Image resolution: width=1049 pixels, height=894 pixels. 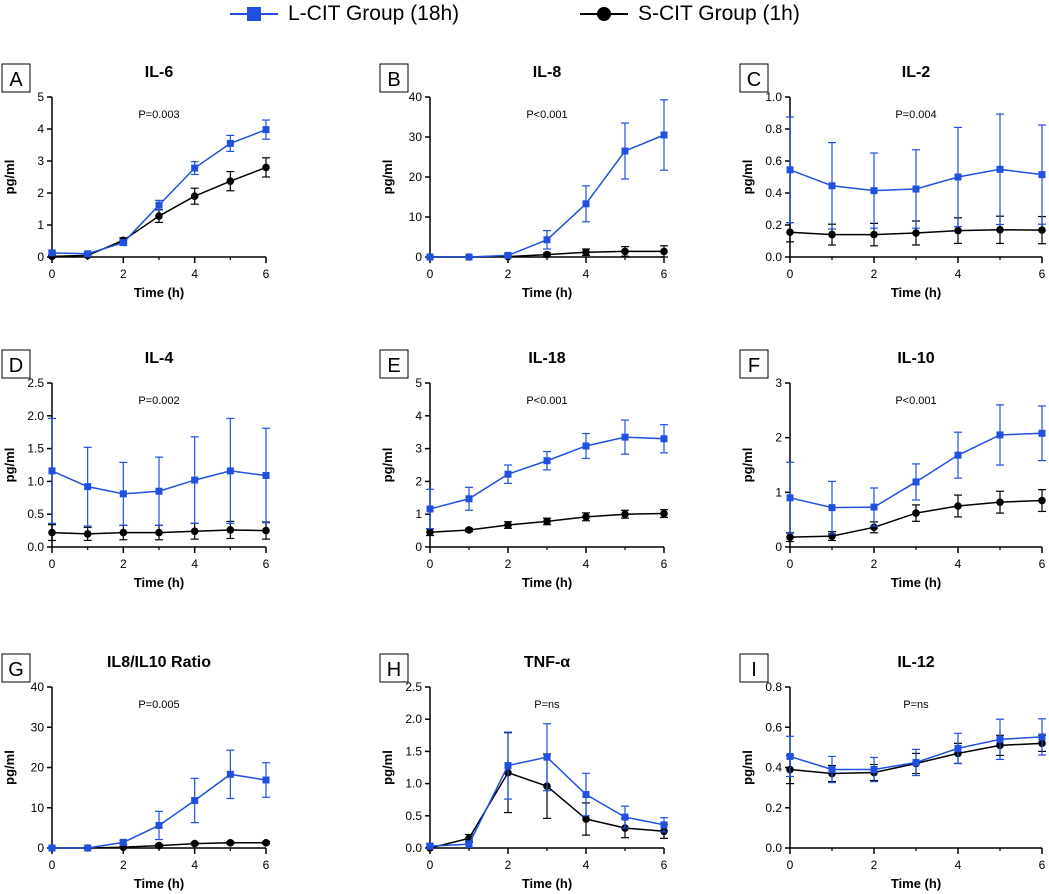 What do you see at coordinates (547, 662) in the screenshot?
I see `chart-title: TNF-α` at bounding box center [547, 662].